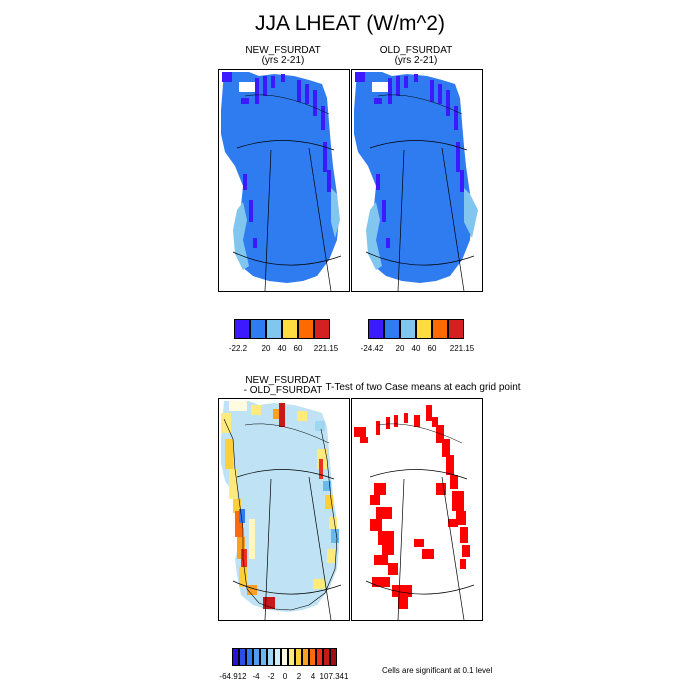 The image size is (700, 700). Describe the element at coordinates (313, 676) in the screenshot. I see `diff-cbar-label-4: 4` at that location.